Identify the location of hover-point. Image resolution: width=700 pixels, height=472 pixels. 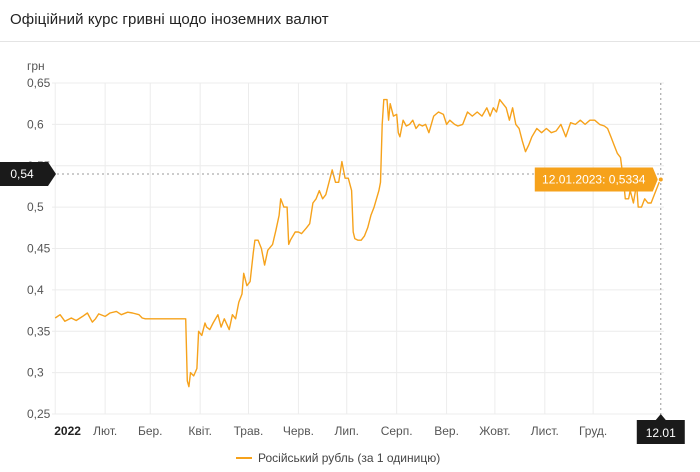
(660, 179).